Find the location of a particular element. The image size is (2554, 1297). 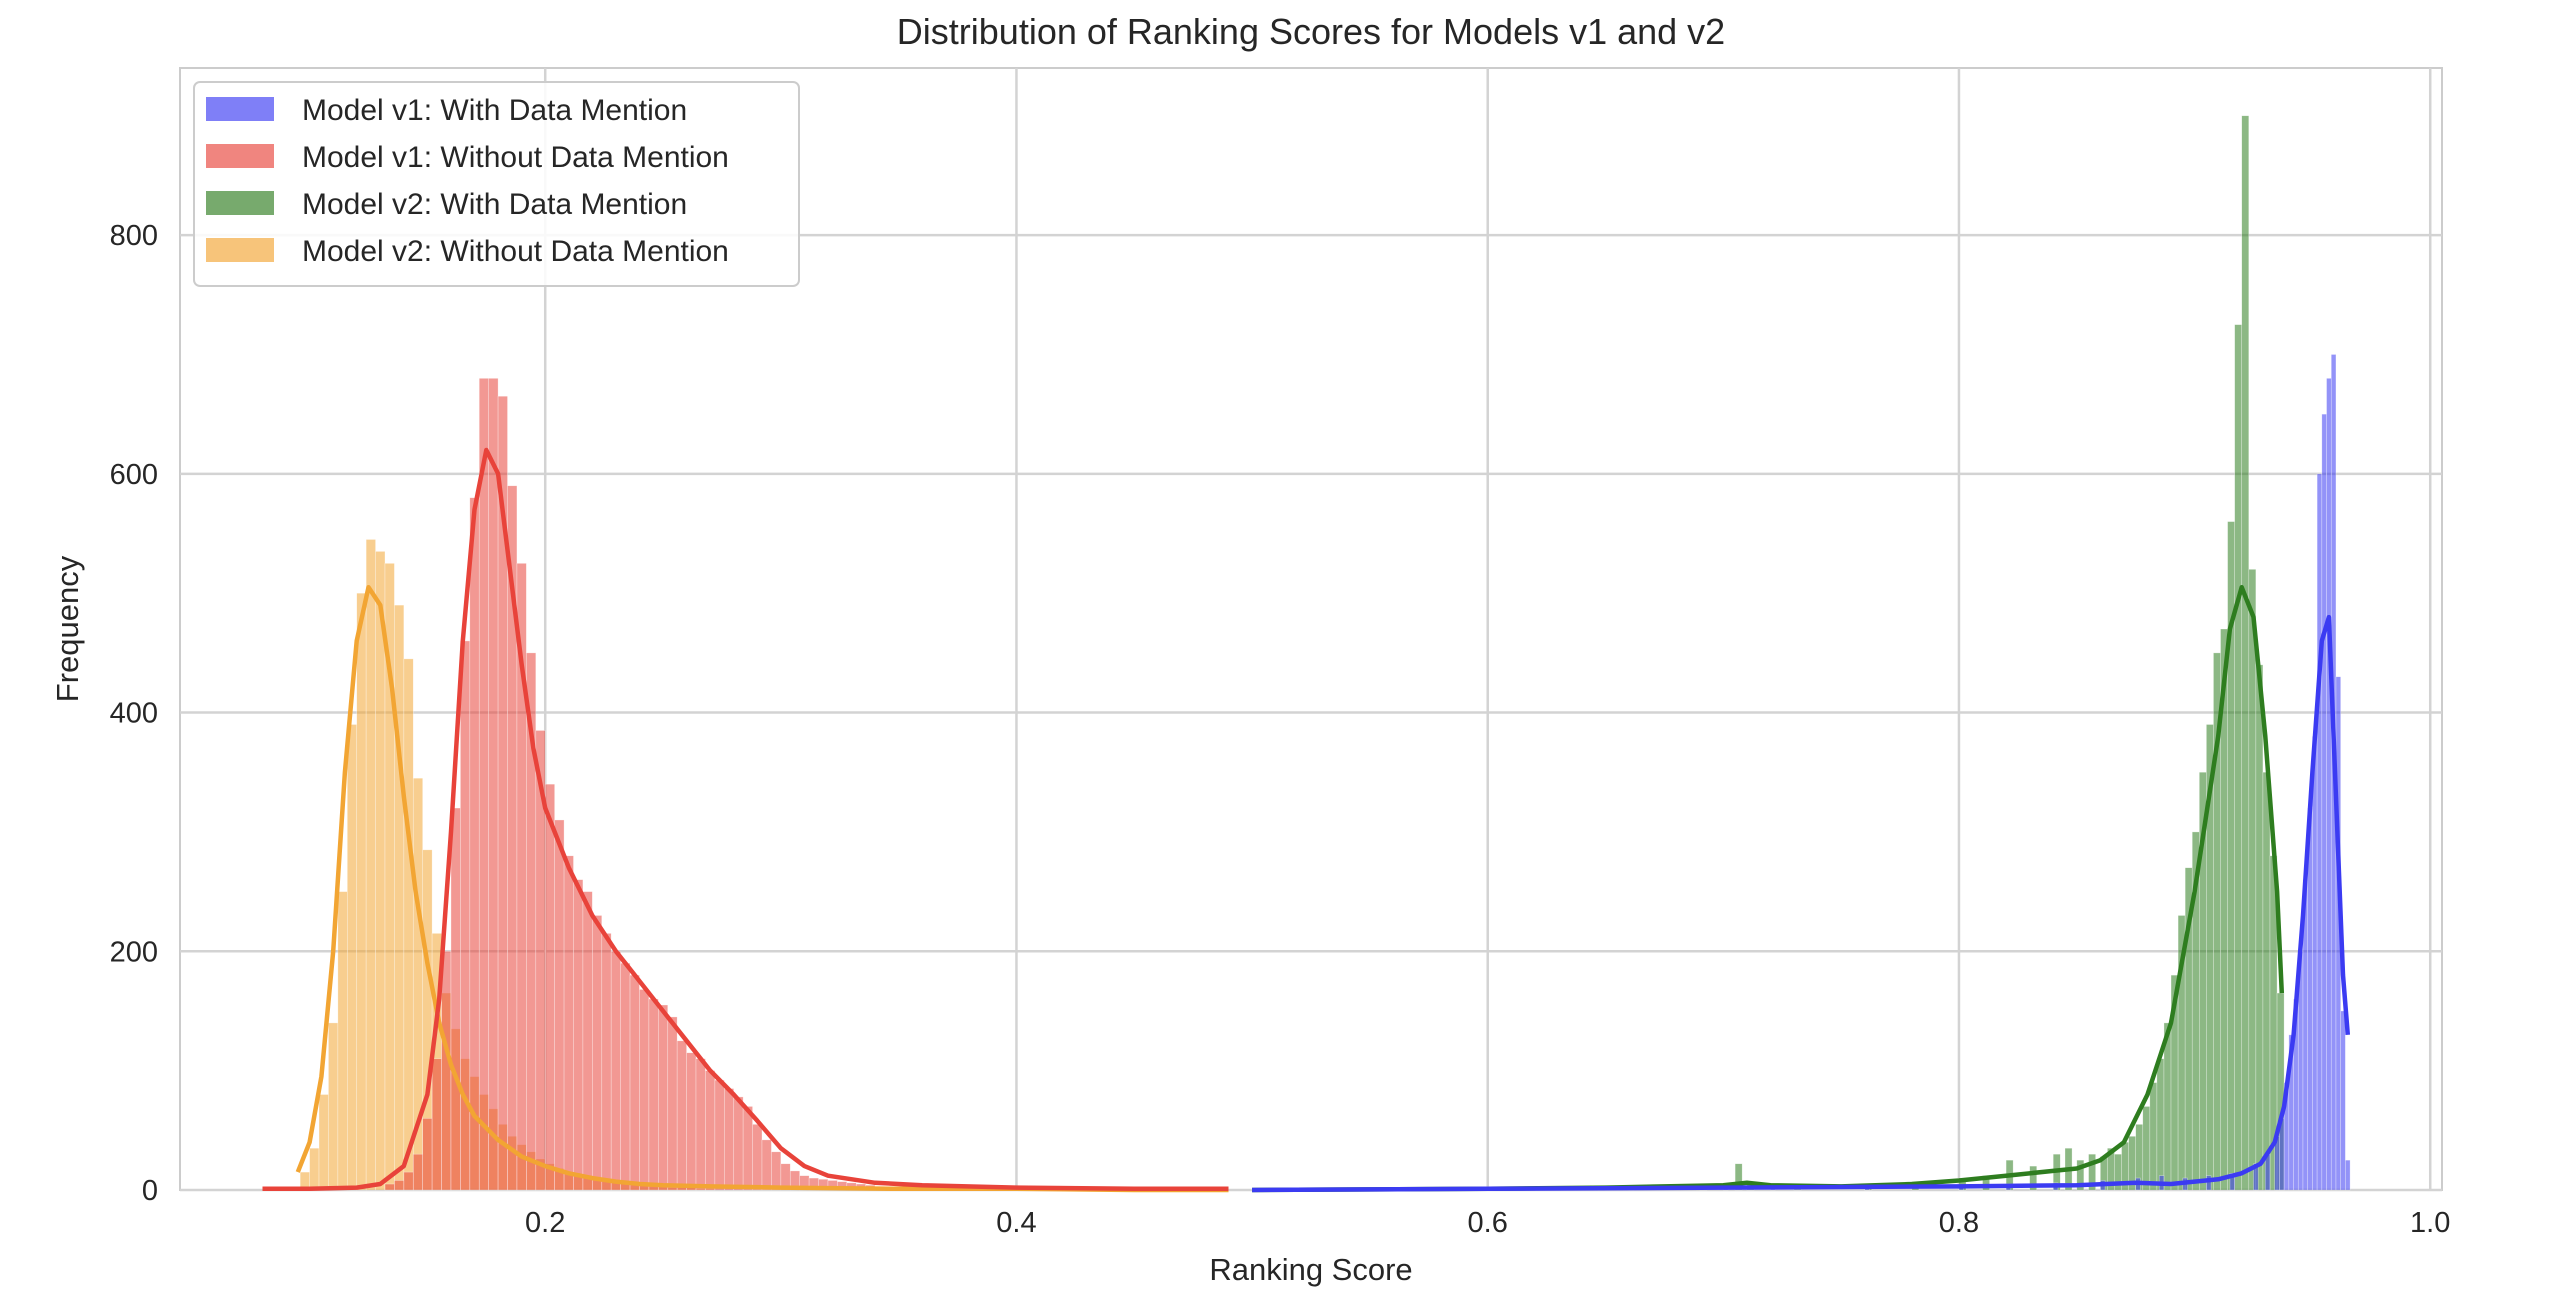

x-tick-label: 0.4 is located at coordinates (1016, 1223).